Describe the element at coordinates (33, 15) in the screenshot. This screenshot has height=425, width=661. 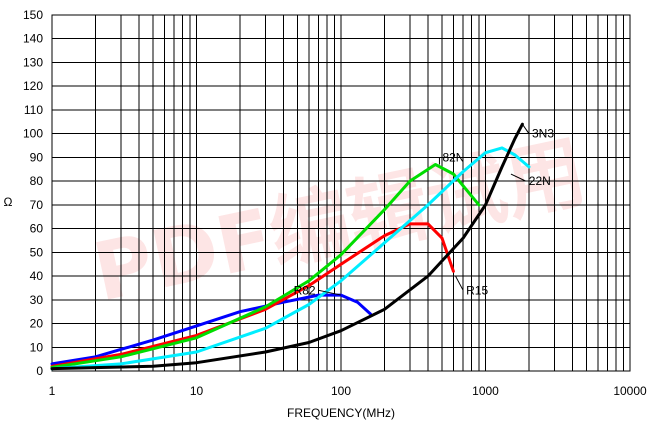
I see `y-tick-label: 150` at that location.